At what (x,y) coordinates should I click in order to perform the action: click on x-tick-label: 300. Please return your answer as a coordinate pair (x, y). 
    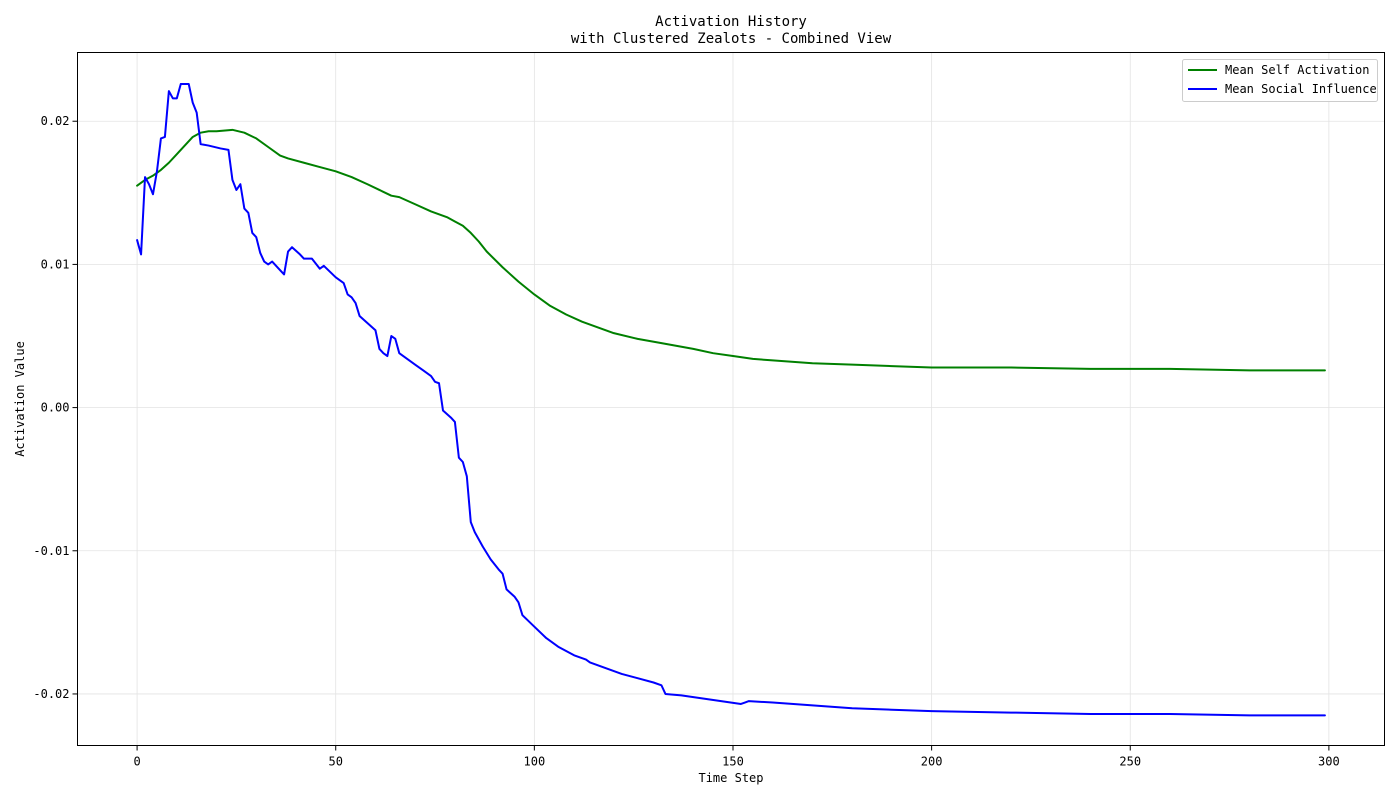
    Looking at the image, I should click on (1329, 762).